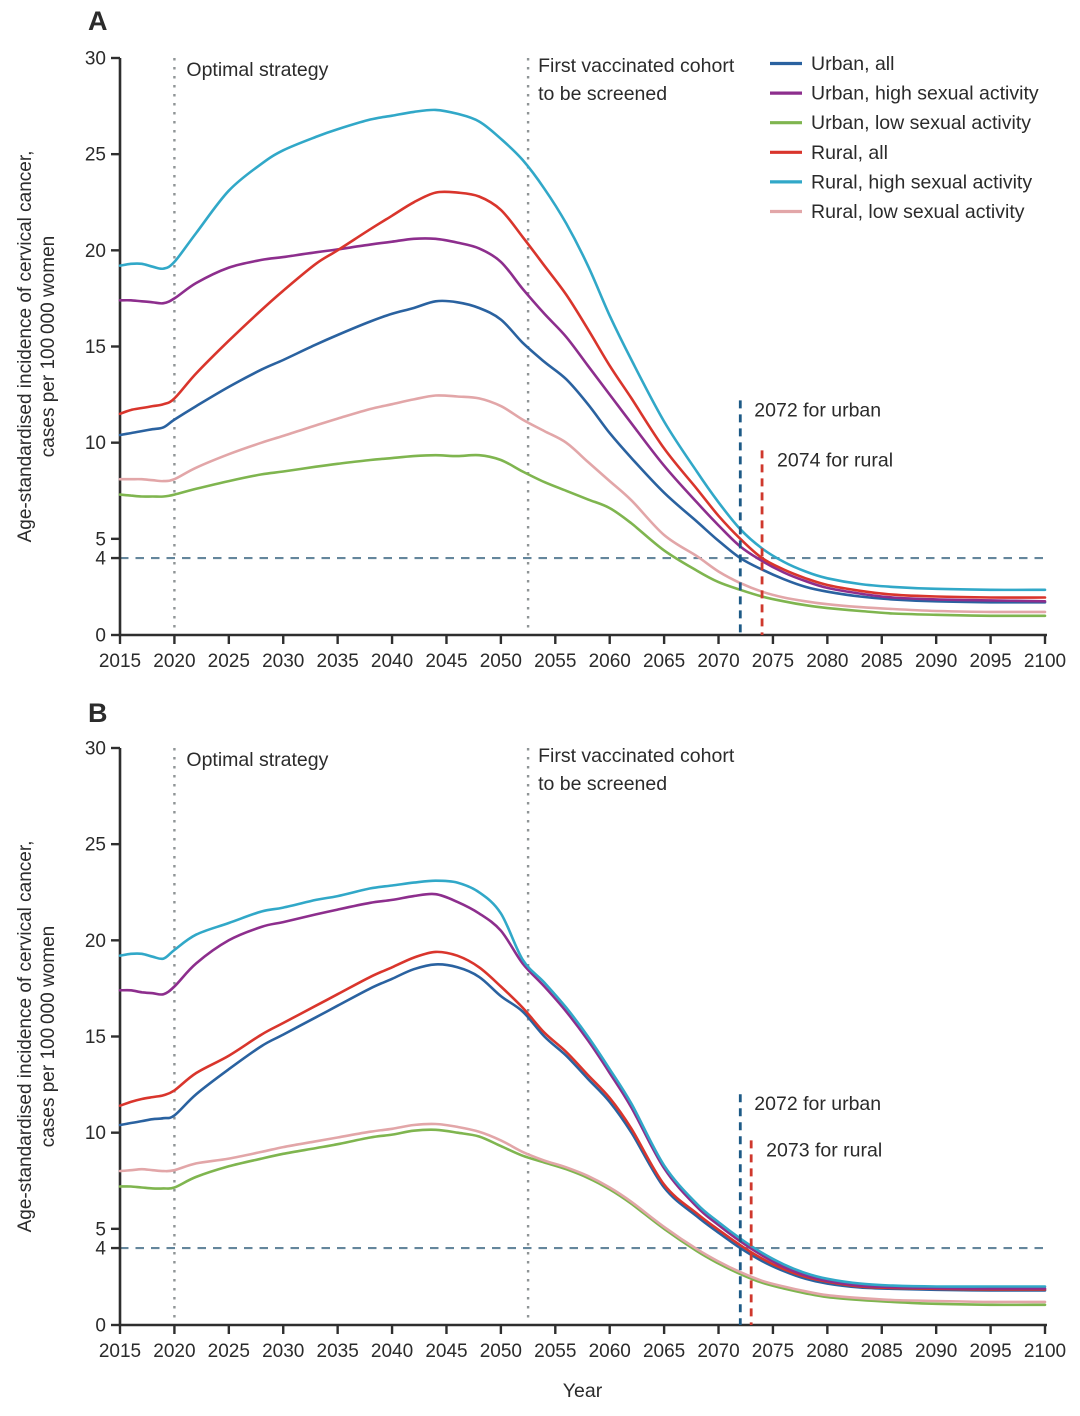 The image size is (1080, 1416). I want to click on rural-elimination-year-label: 2074 for rural, so click(835, 460).